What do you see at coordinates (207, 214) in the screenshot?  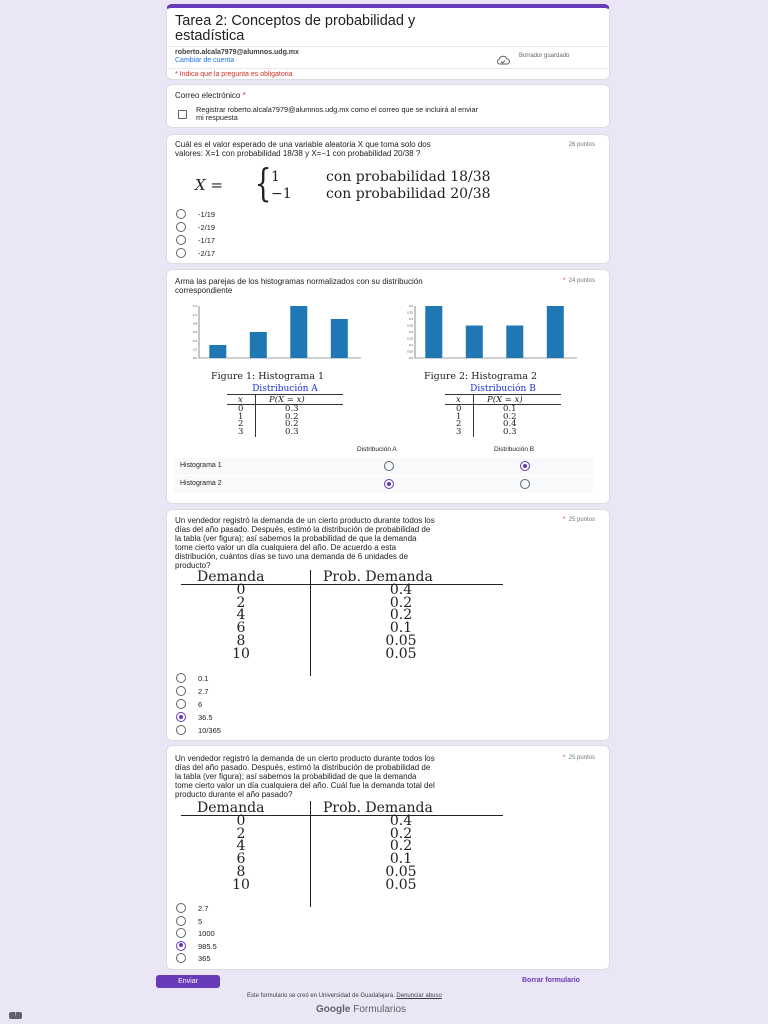 I see `q1-option-0-label: -1/19` at bounding box center [207, 214].